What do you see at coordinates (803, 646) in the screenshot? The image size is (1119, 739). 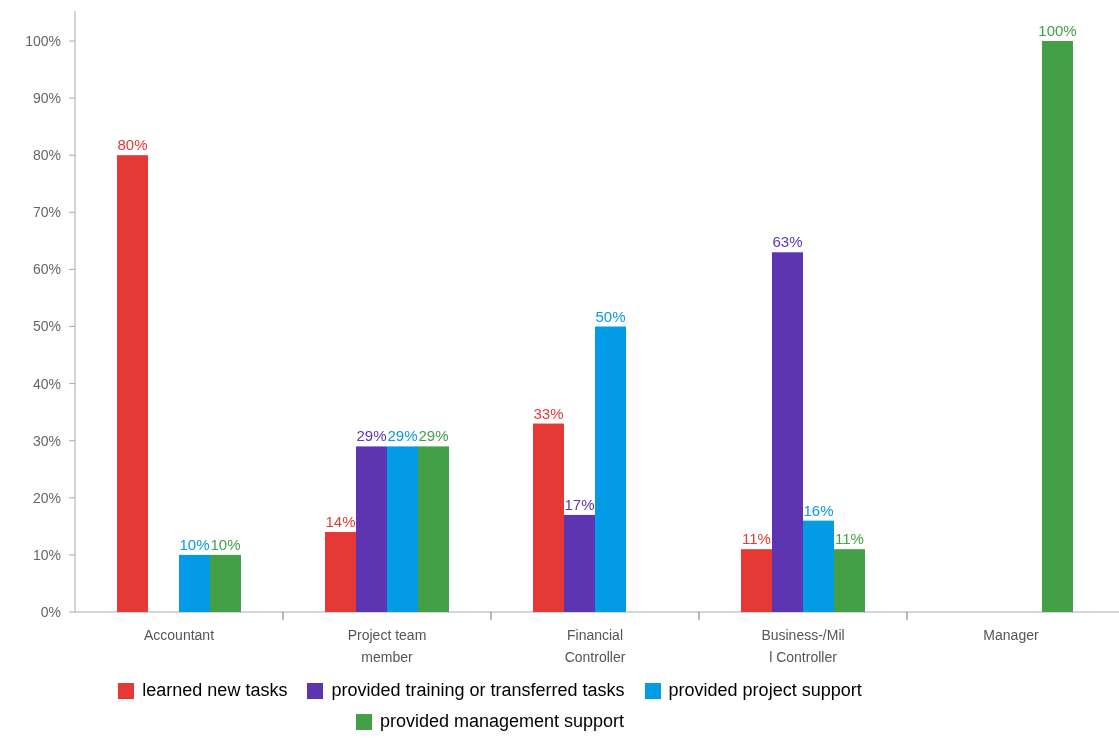 I see `x-tick-label: Business-/Mill Controller` at bounding box center [803, 646].